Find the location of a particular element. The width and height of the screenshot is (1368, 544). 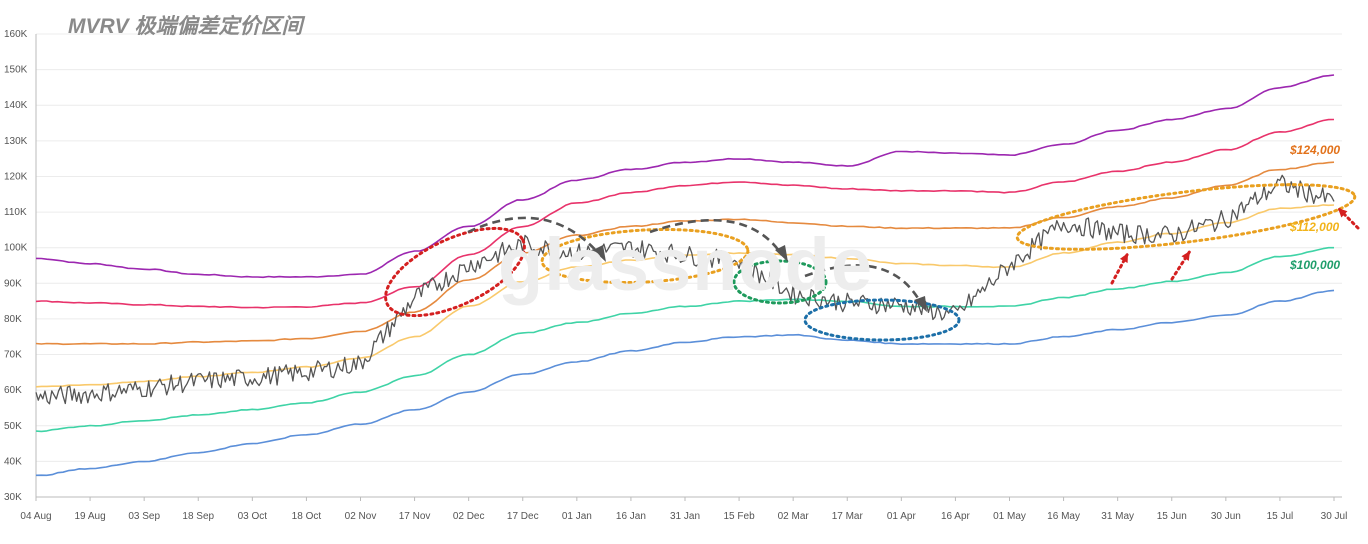

y-tick-label: 60K is located at coordinates (13, 390).